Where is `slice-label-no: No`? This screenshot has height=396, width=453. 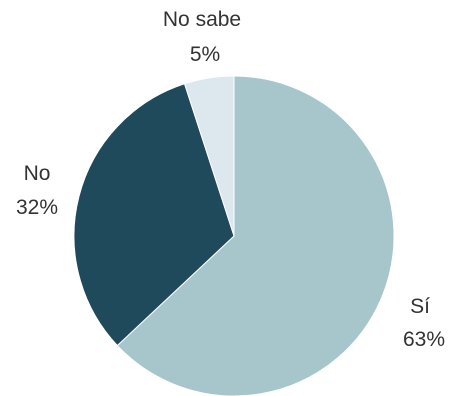
slice-label-no: No is located at coordinates (37, 173).